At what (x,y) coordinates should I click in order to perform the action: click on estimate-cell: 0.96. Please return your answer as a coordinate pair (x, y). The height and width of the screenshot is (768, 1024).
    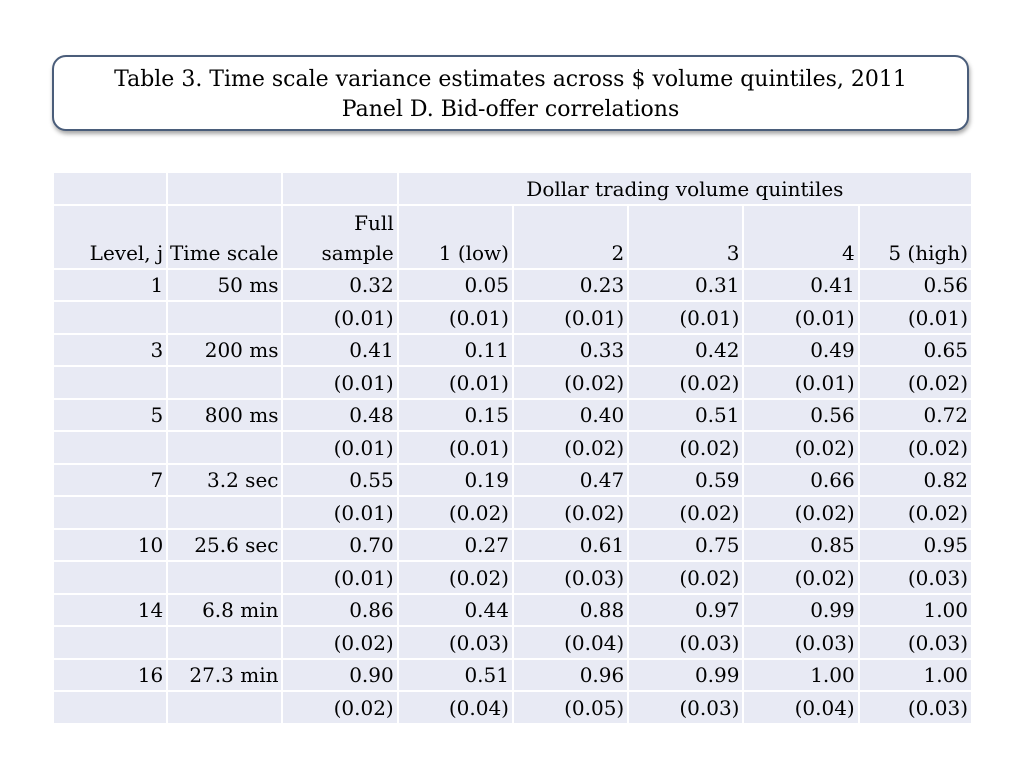
    Looking at the image, I should click on (570, 674).